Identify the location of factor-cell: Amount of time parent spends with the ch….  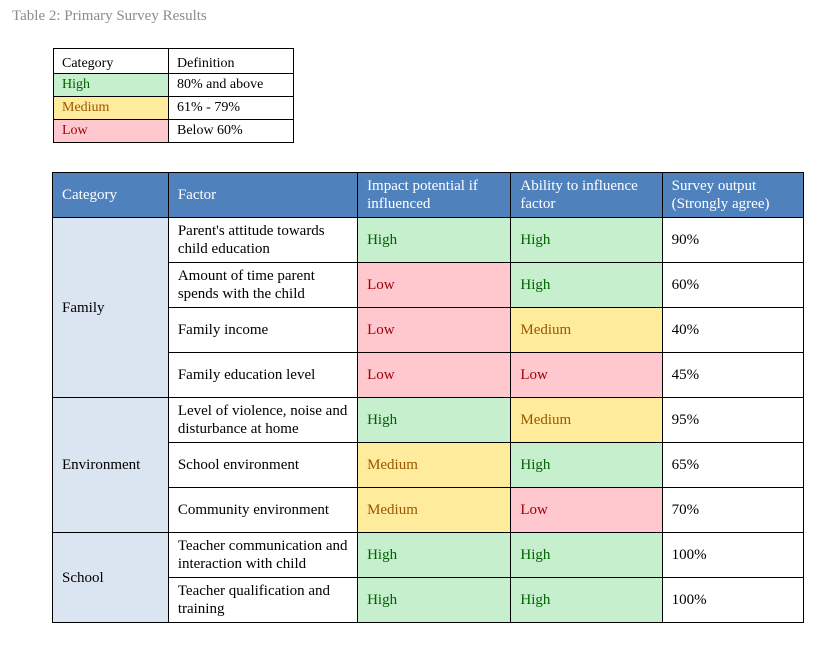
(263, 285).